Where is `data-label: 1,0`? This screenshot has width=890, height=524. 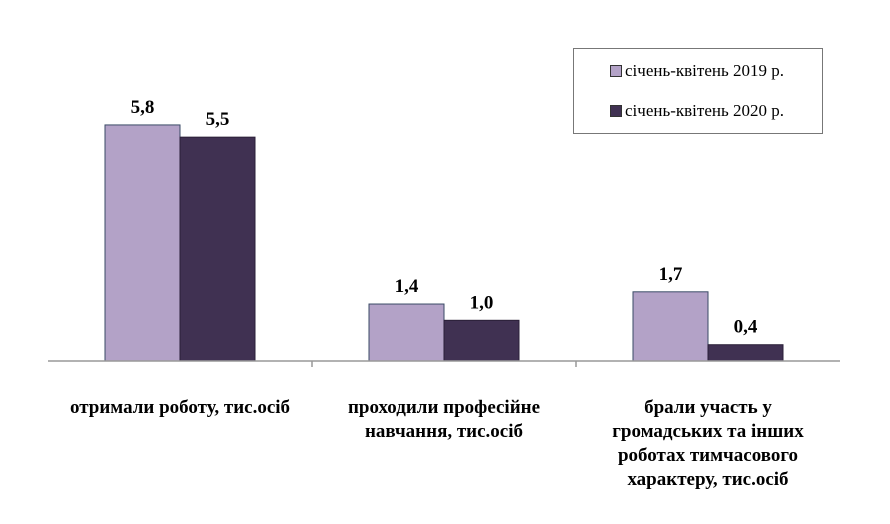
data-label: 1,0 is located at coordinates (482, 302).